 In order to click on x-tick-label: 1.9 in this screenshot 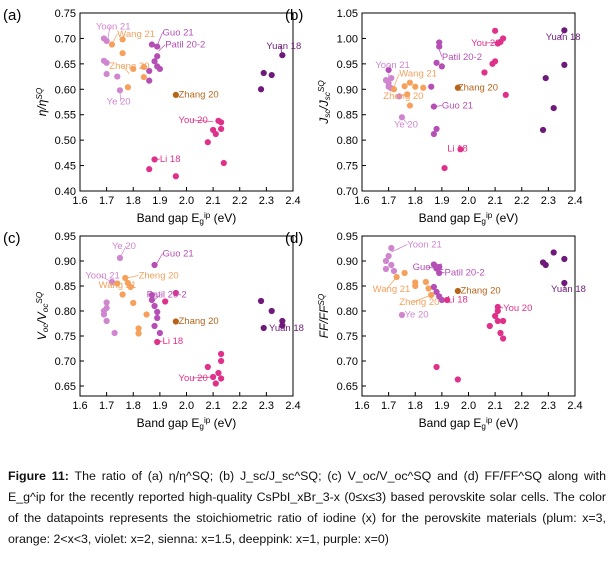, I will do `click(441, 201)`.